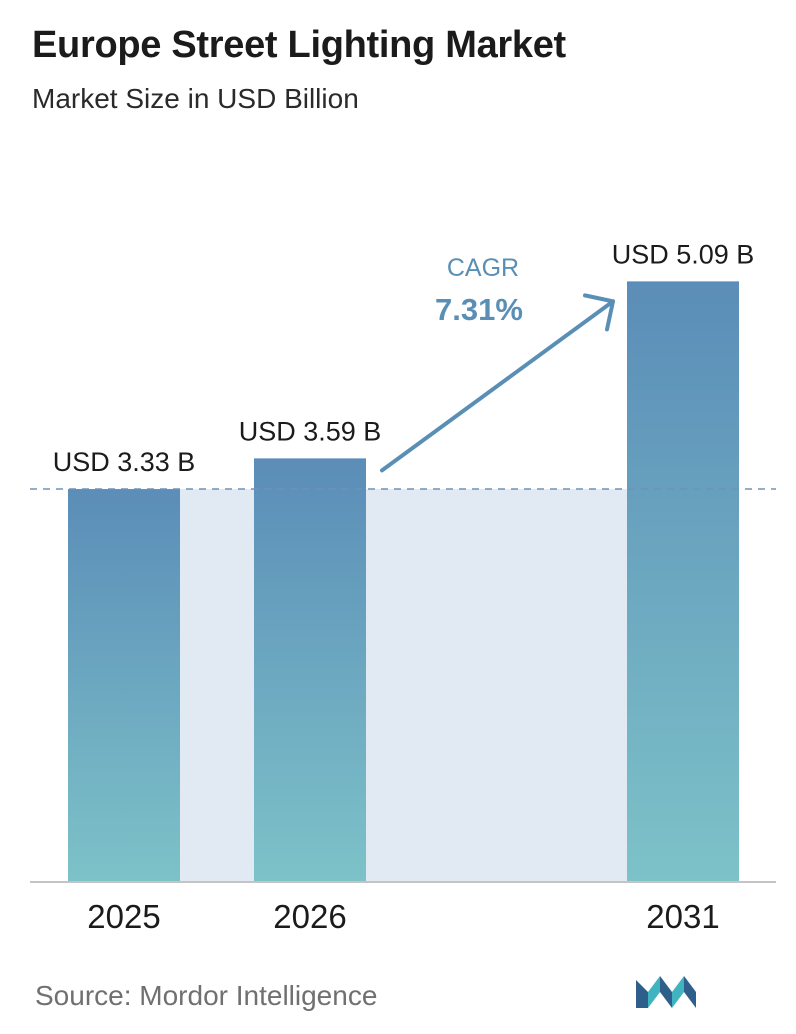  What do you see at coordinates (299, 45) in the screenshot?
I see `chart-title: Europe Street Lighting Market` at bounding box center [299, 45].